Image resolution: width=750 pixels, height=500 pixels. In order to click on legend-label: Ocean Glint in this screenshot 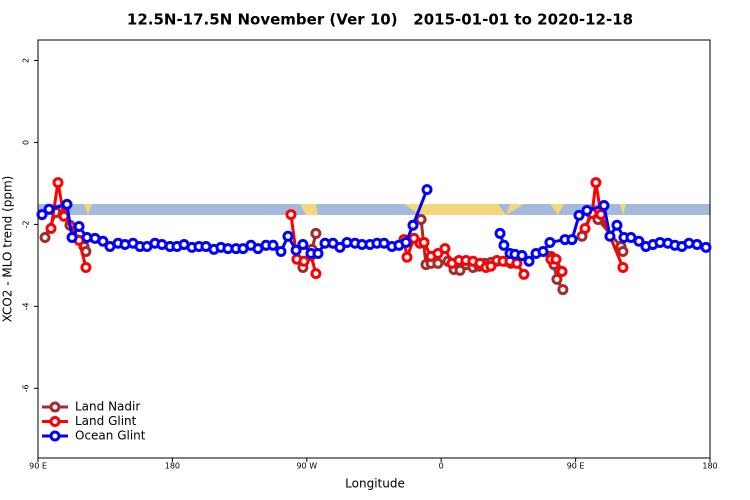, I will do `click(110, 436)`.